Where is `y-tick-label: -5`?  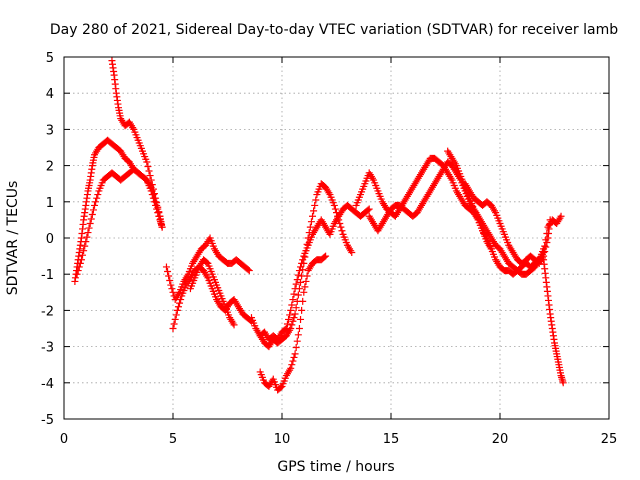
y-tick-label: -5 is located at coordinates (47, 420).